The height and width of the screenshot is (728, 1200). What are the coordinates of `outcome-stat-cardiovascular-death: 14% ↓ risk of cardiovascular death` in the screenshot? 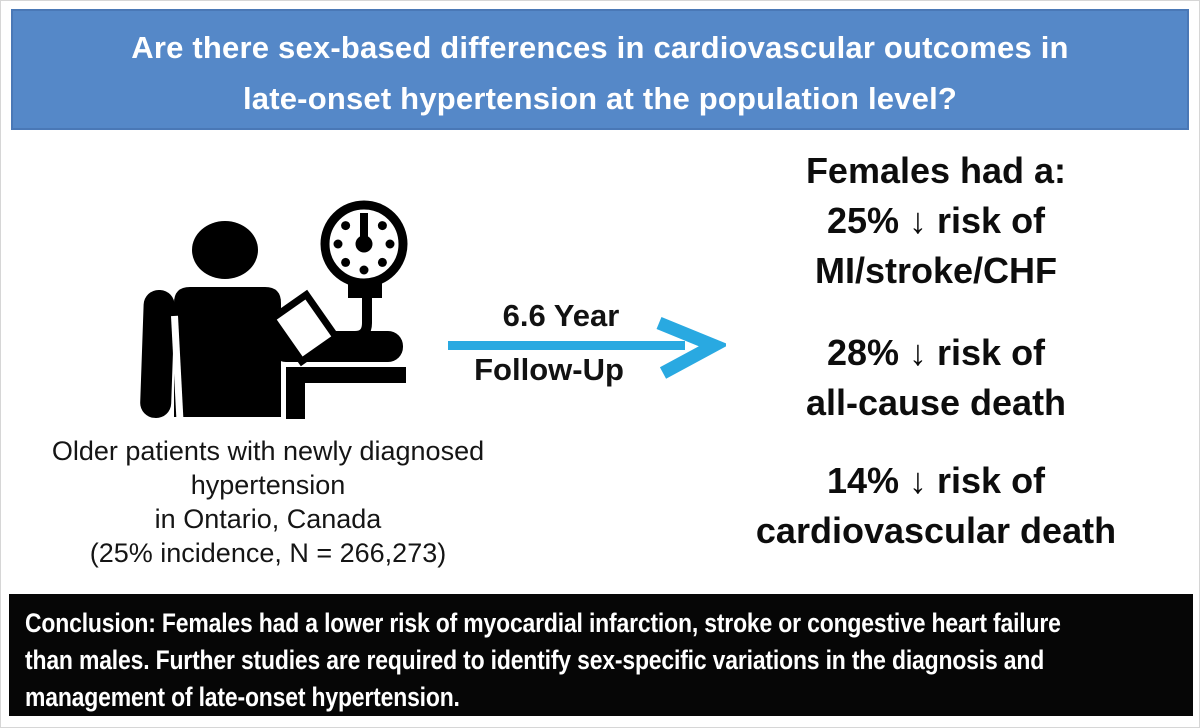 It's located at (936, 506).